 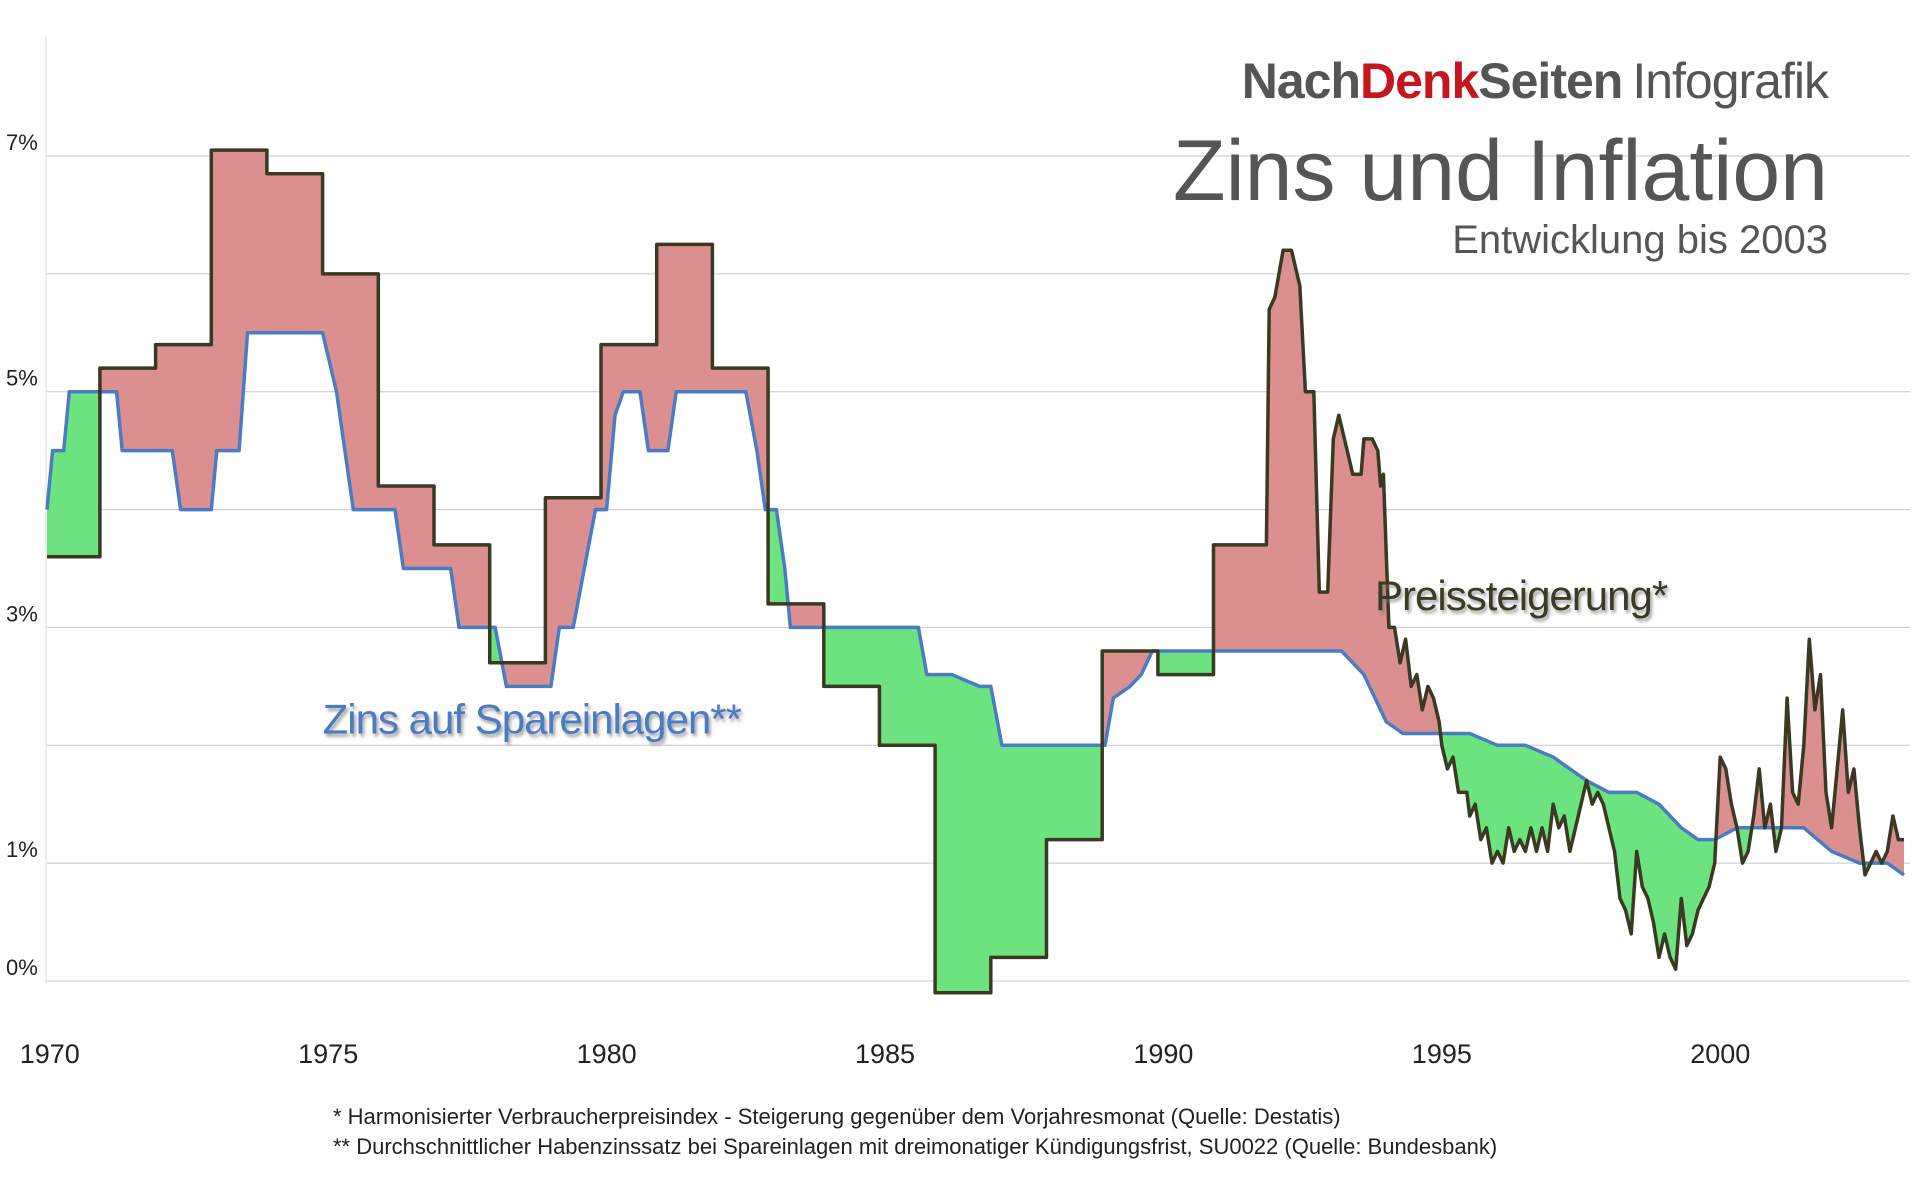 What do you see at coordinates (532, 719) in the screenshot?
I see `annotation-zins: Zins auf Spareinlagen**` at bounding box center [532, 719].